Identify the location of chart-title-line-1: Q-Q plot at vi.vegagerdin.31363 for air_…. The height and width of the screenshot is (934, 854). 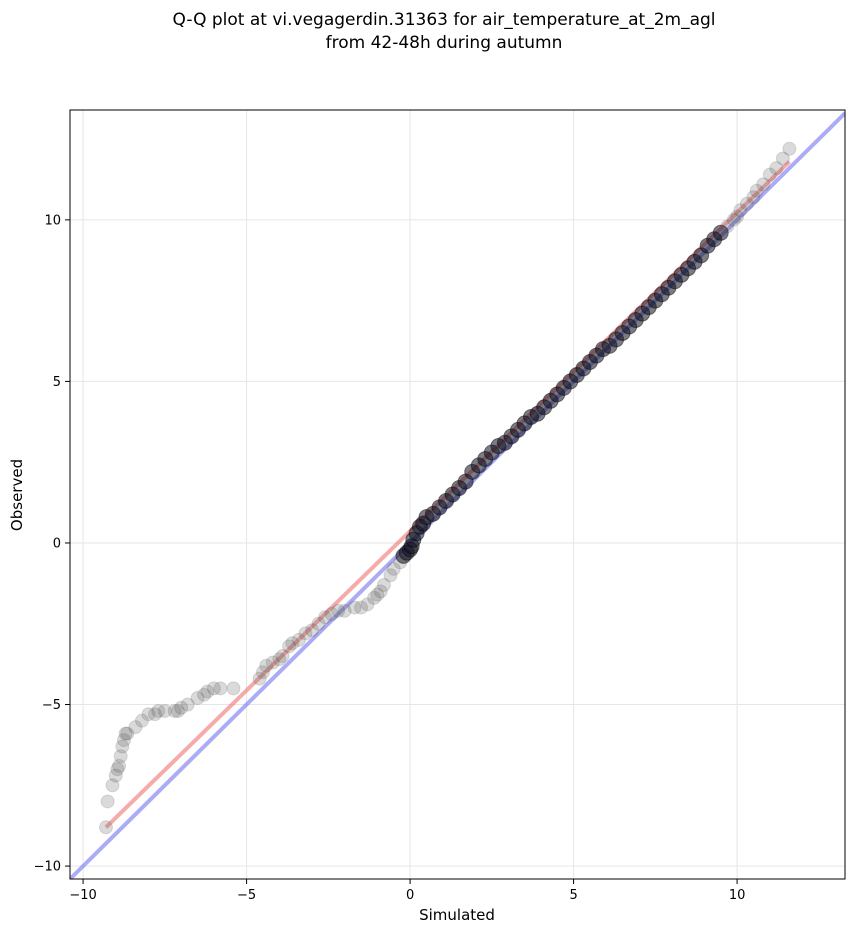
(443, 20).